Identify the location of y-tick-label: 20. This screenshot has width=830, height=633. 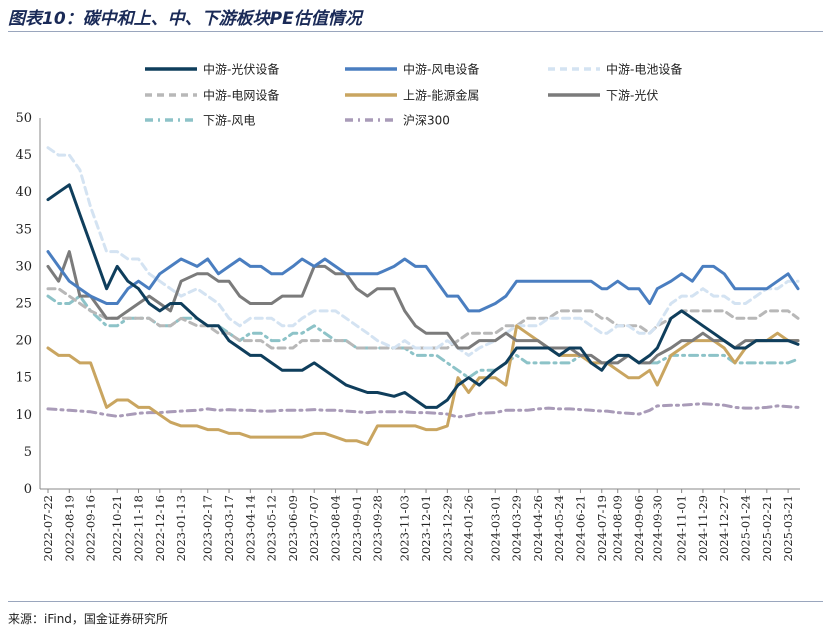
(23, 341).